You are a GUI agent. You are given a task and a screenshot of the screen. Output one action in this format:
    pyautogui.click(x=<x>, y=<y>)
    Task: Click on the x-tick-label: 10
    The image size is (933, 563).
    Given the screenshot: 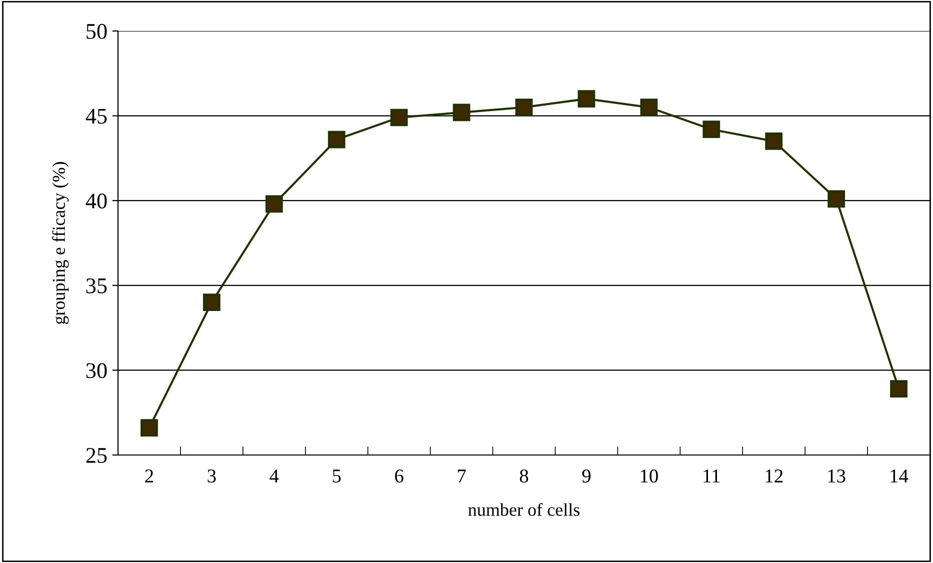 What is the action you would take?
    pyautogui.click(x=649, y=476)
    